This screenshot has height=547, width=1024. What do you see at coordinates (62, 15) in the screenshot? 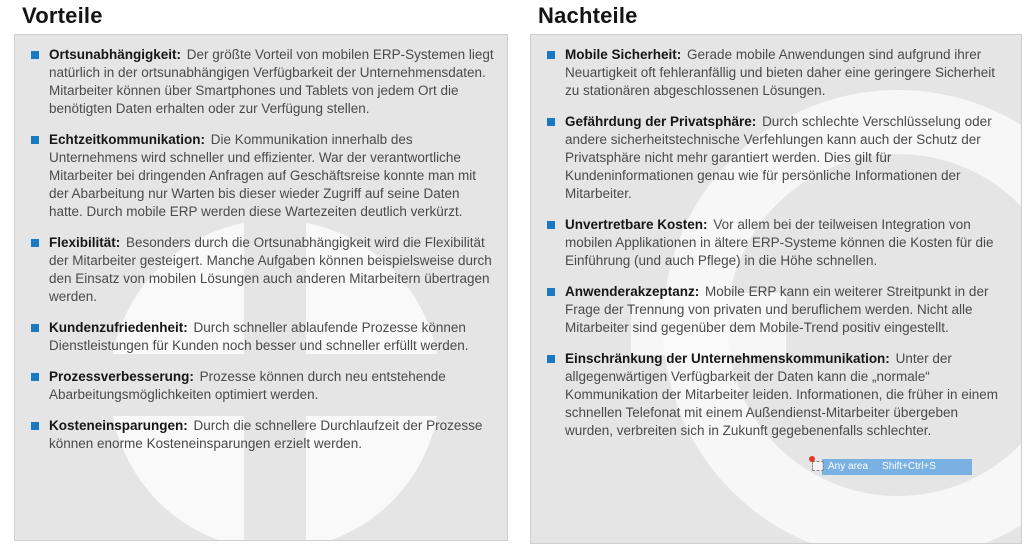
I see `vorteile-heading: Vorteile` at bounding box center [62, 15].